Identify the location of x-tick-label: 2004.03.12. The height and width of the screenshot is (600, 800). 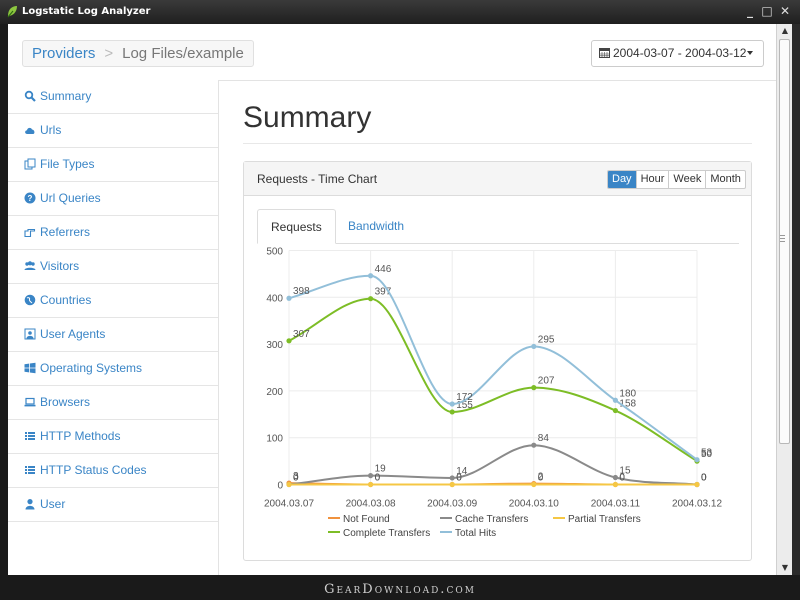
(697, 504).